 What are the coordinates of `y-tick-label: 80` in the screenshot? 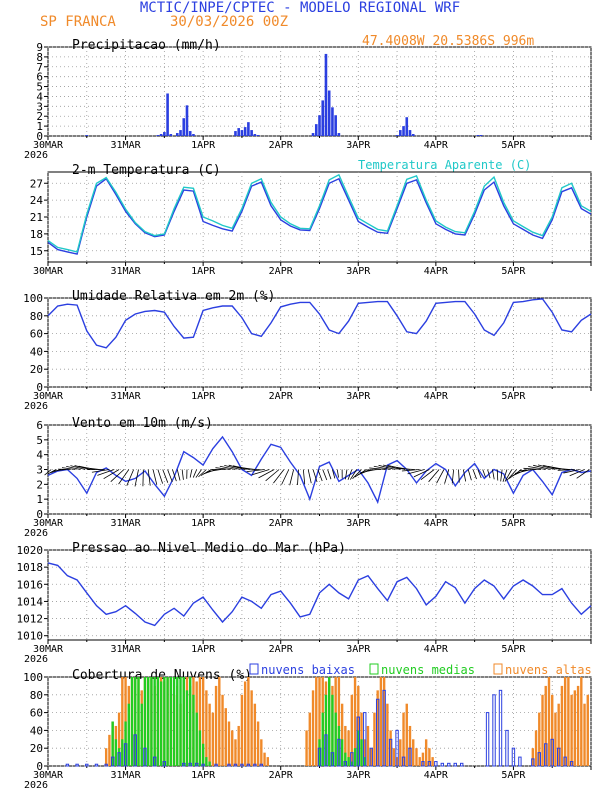 It's located at (36, 695).